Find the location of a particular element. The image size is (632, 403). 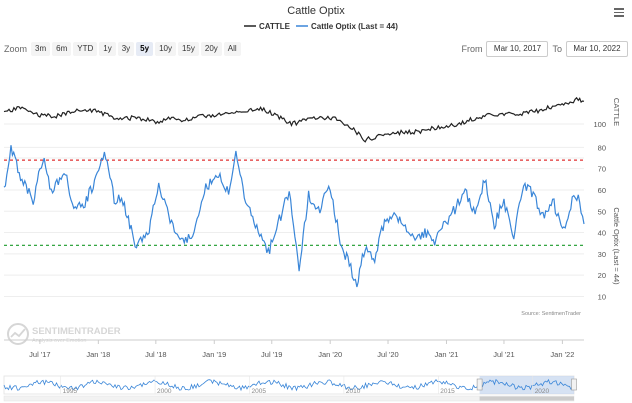

to-date-input: Mar 10, 2022 is located at coordinates (597, 49).